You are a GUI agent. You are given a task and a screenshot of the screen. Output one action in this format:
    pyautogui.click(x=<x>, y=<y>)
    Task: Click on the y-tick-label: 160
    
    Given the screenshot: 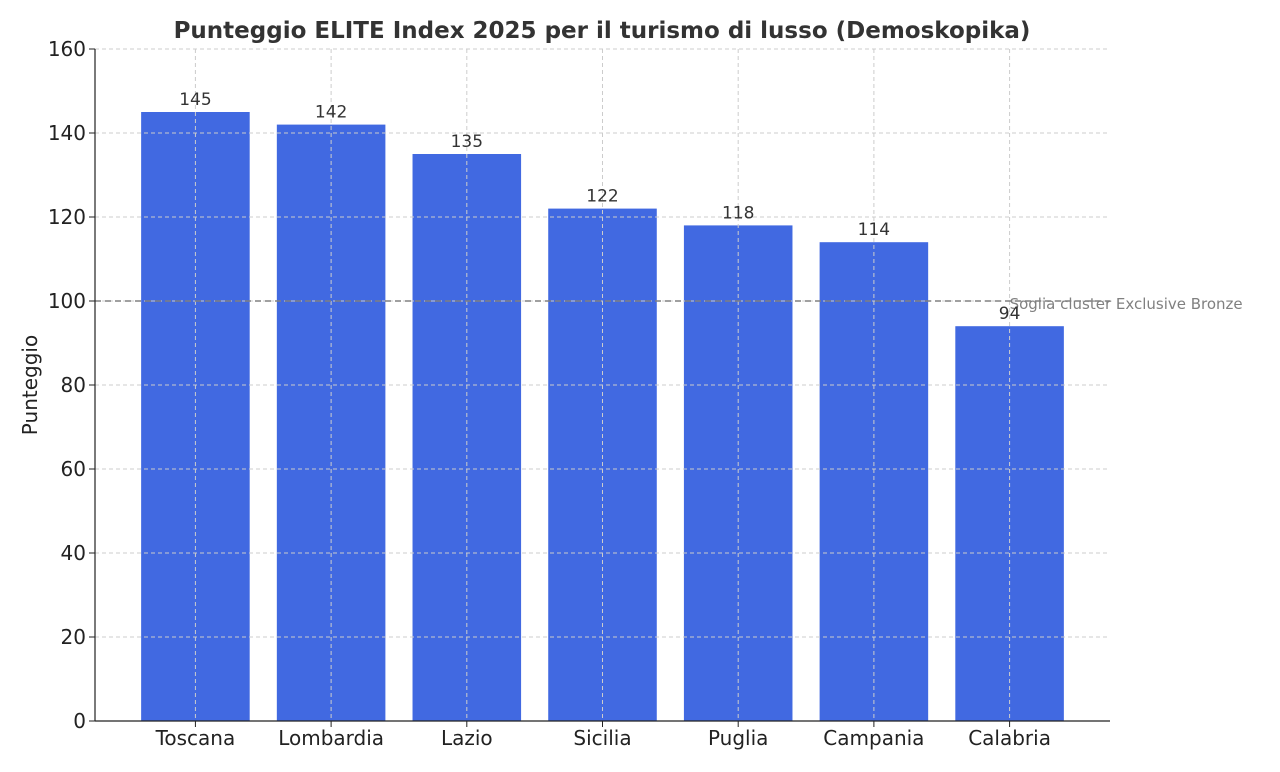 What is the action you would take?
    pyautogui.click(x=67, y=49)
    